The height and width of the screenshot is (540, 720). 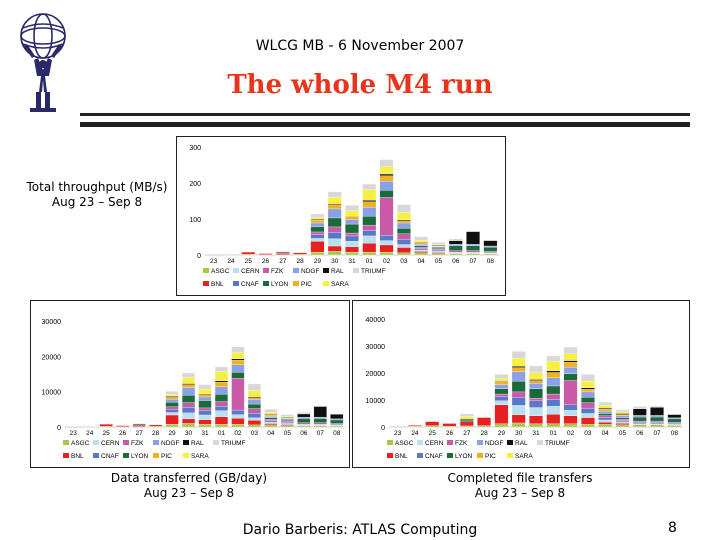 I want to click on x-tick-label: 02, so click(x=238, y=433).